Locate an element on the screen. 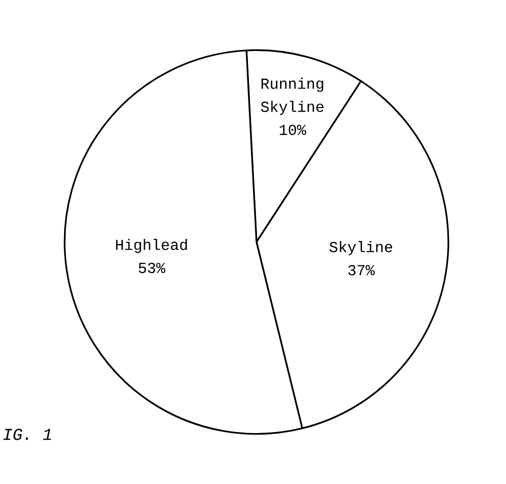  data-label: 37% is located at coordinates (361, 270).